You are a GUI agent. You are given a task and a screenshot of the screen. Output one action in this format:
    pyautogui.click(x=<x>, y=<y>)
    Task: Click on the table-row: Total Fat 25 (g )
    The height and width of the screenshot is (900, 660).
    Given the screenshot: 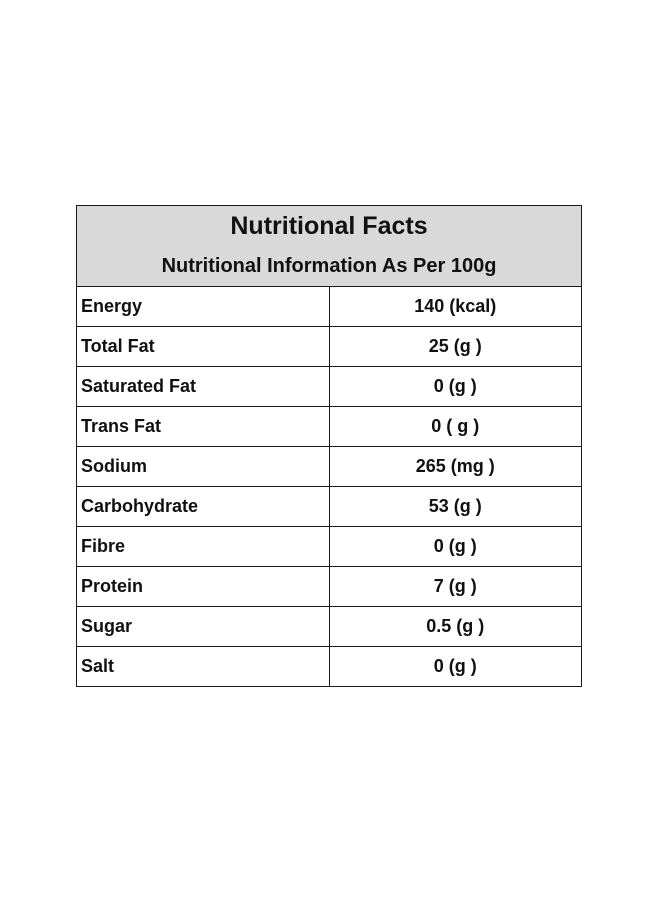 What is the action you would take?
    pyautogui.click(x=329, y=346)
    